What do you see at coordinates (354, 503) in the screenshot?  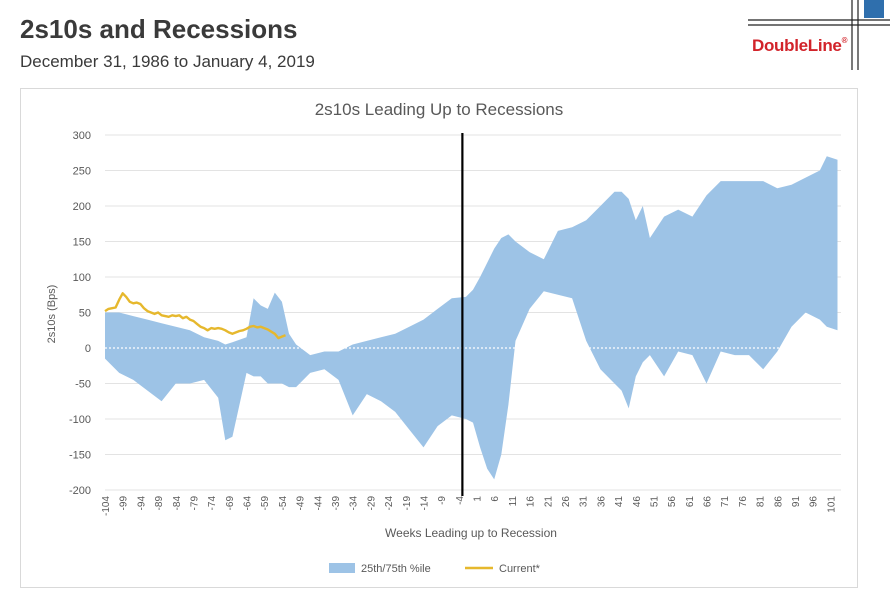 I see `x-tick-label: -34` at bounding box center [354, 503].